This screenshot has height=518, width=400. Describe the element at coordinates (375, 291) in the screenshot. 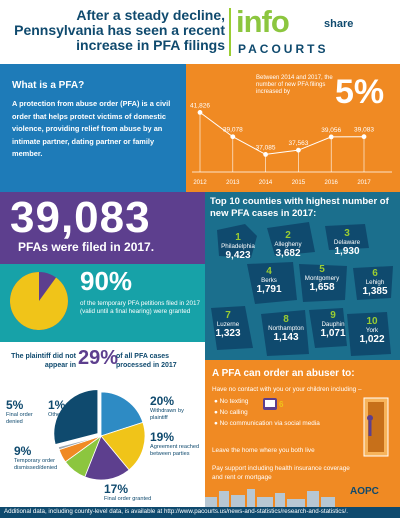

I see `county-value: 1,385` at that location.